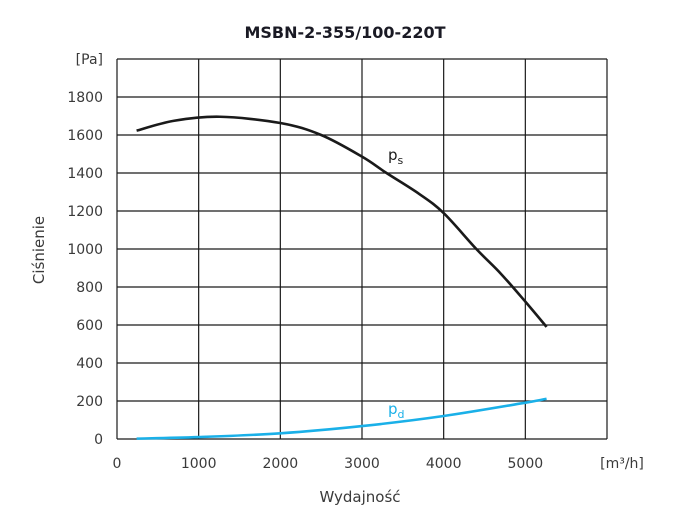  I want to click on y-axis-ticks: 0 200 400 600 800 1000 1200 1400 1600 1800, so click(85, 269).